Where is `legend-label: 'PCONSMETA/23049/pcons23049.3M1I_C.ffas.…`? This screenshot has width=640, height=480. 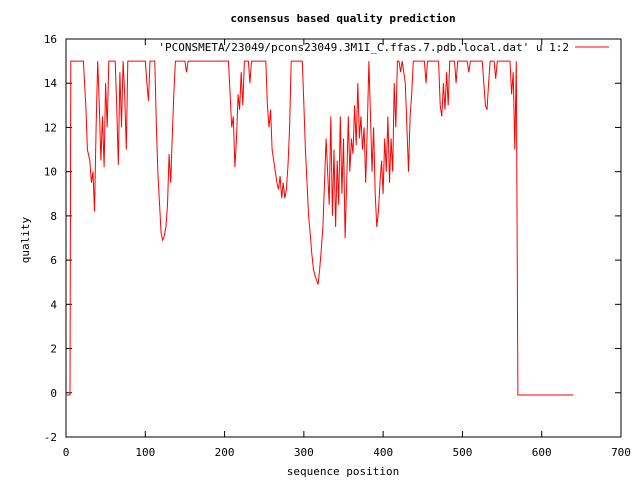 legend-label: 'PCONSMETA/23049/pcons23049.3M1I_C.ffas.… is located at coordinates (363, 47).